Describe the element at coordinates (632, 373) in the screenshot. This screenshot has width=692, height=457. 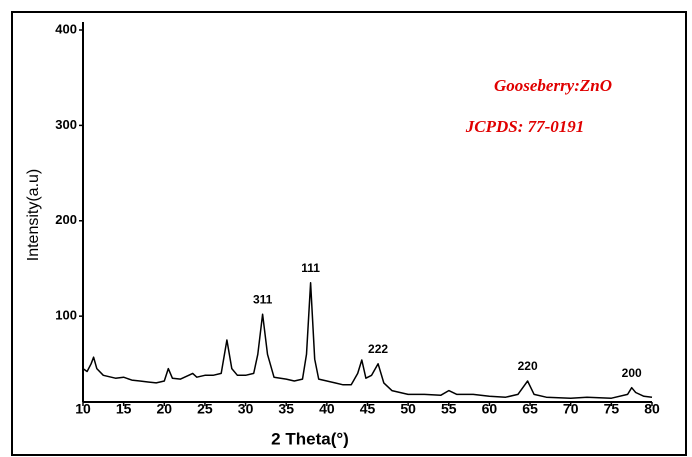
I see `peak-label: 200` at that location.